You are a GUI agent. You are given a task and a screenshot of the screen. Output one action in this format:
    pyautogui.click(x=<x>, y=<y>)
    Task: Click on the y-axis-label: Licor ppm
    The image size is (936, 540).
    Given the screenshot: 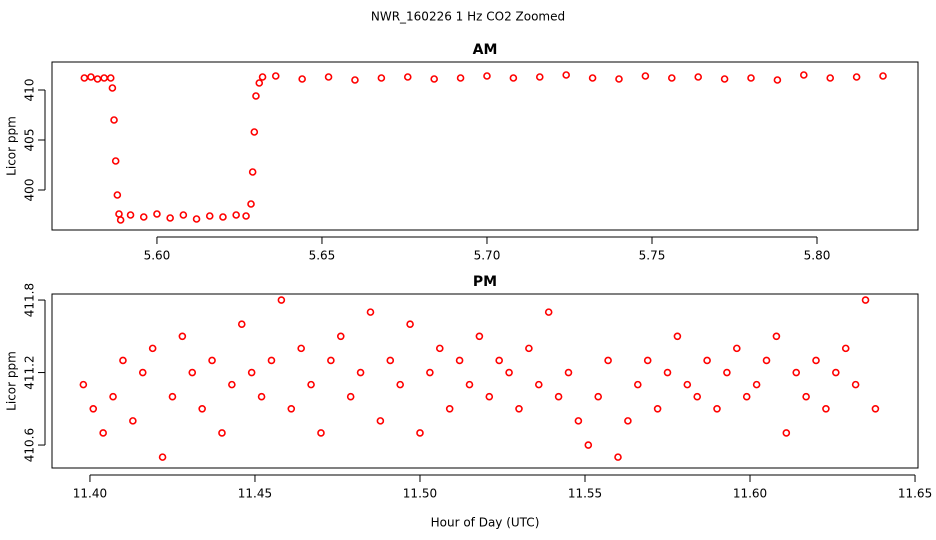 What is the action you would take?
    pyautogui.click(x=12, y=381)
    